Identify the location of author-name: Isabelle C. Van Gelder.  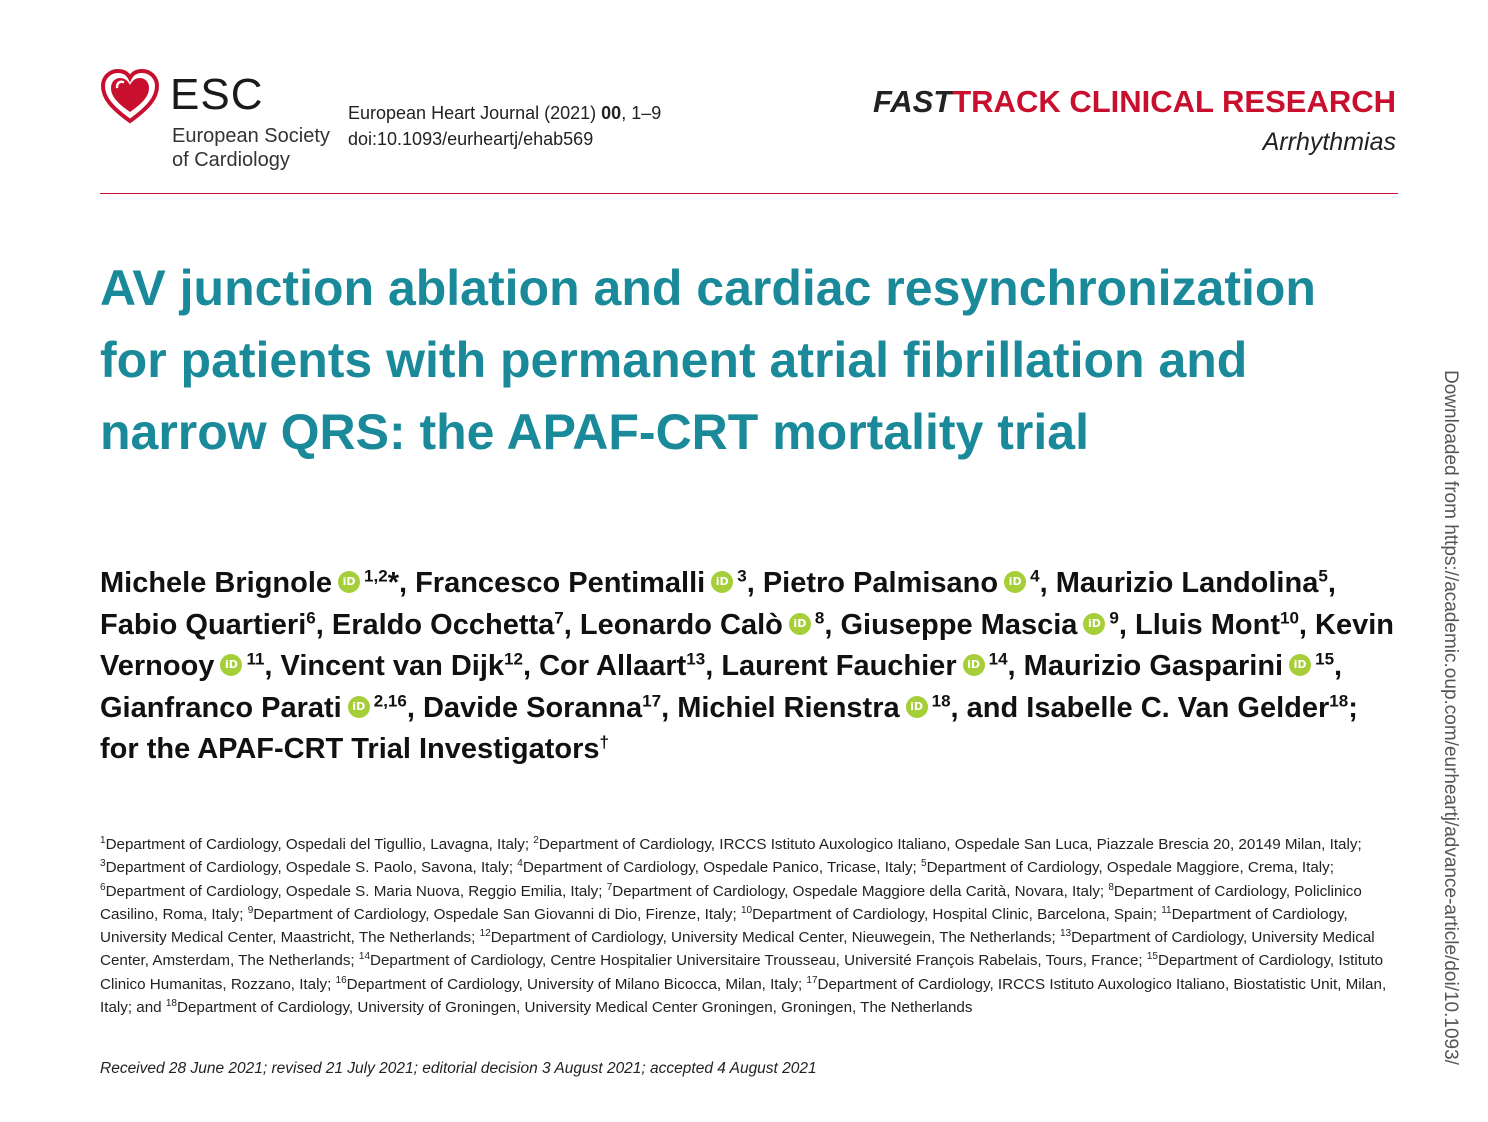
(1178, 707).